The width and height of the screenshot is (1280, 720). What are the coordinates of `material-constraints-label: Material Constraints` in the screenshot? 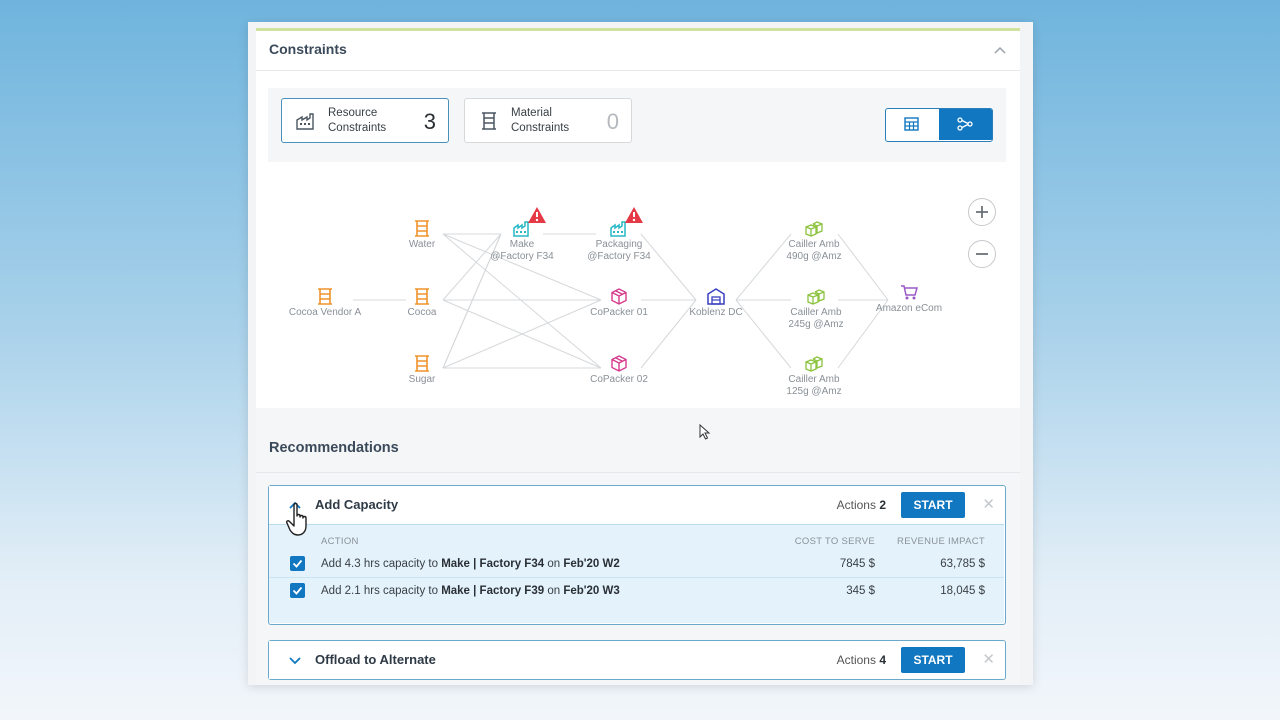 It's located at (551, 121).